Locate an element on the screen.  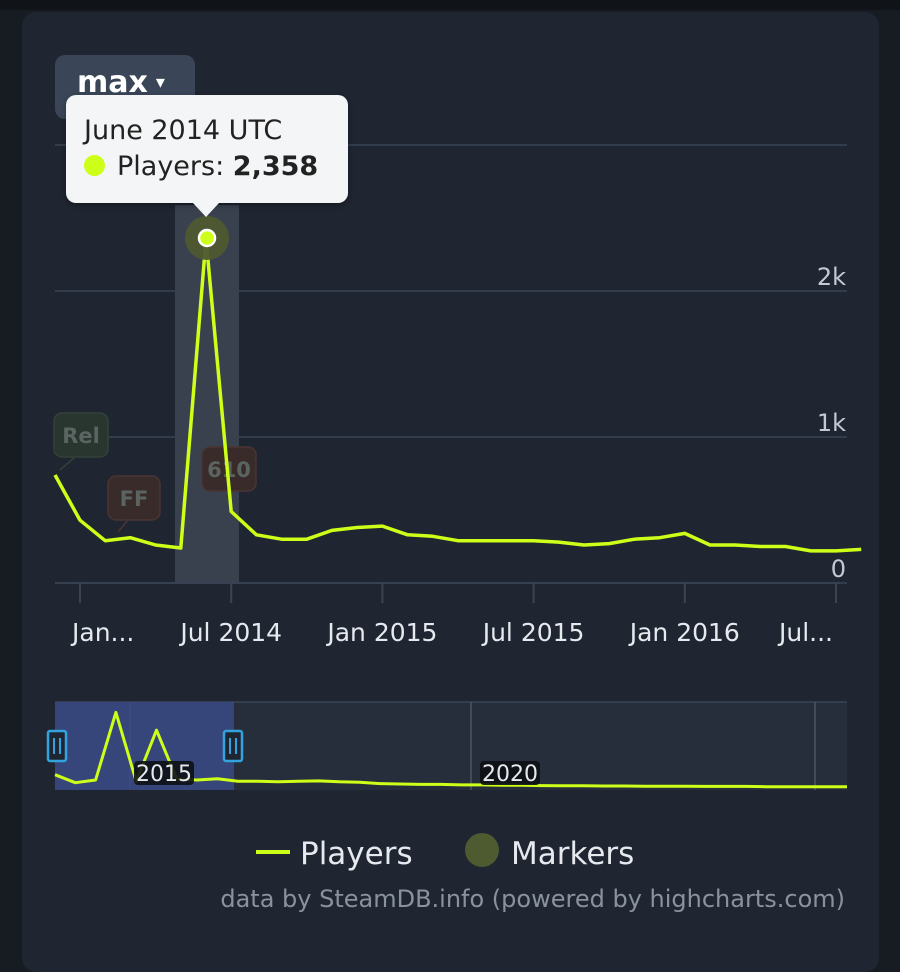
x-tick-label: Jul 2014 is located at coordinates (230, 632).